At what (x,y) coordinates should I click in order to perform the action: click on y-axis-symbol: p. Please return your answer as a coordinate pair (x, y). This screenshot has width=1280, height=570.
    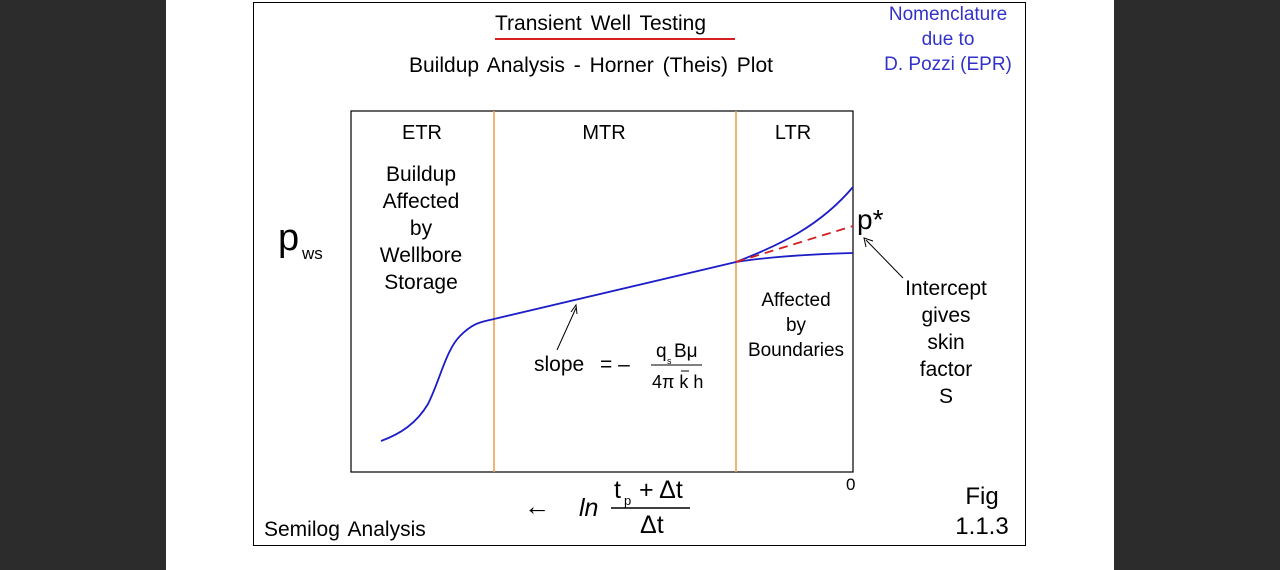
    Looking at the image, I should click on (289, 238).